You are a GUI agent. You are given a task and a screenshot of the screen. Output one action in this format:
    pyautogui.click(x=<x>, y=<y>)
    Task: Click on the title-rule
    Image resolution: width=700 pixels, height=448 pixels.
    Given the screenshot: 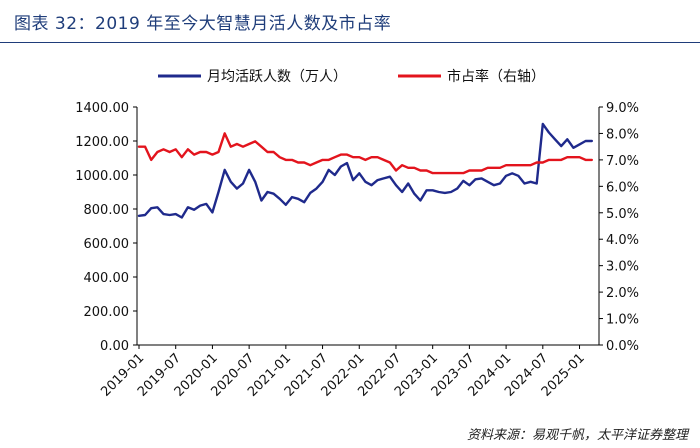 What is the action you would take?
    pyautogui.click(x=350, y=42)
    